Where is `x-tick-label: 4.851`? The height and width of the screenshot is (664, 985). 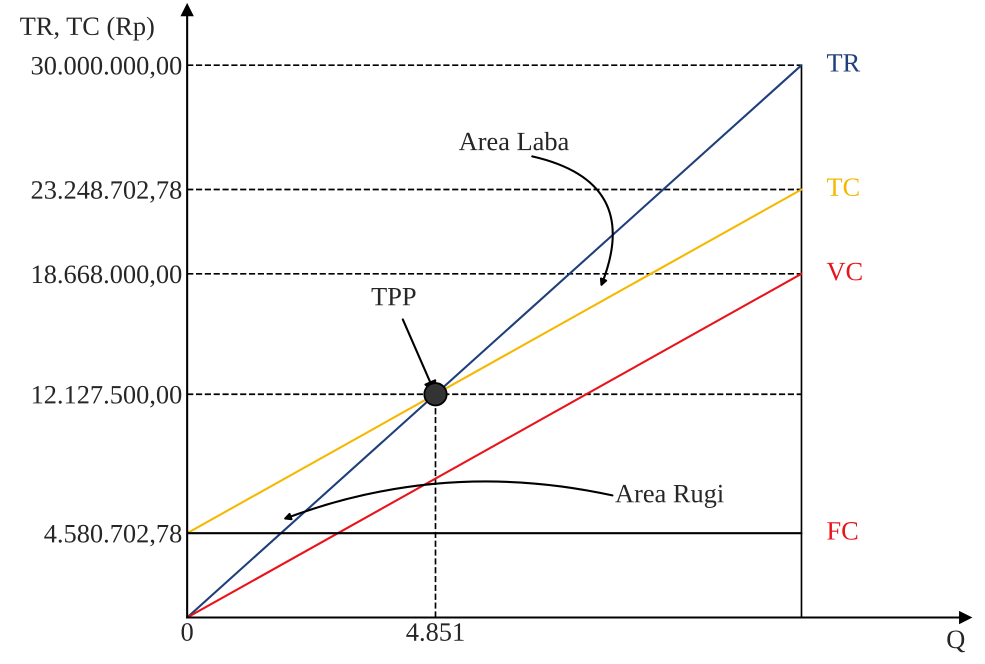
x-tick-label: 4.851 is located at coordinates (435, 632).